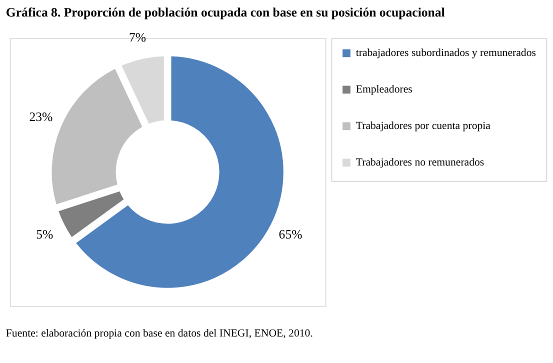 The image size is (553, 363). I want to click on legend-label: trabajadores subordinados y remunerados, so click(446, 53).